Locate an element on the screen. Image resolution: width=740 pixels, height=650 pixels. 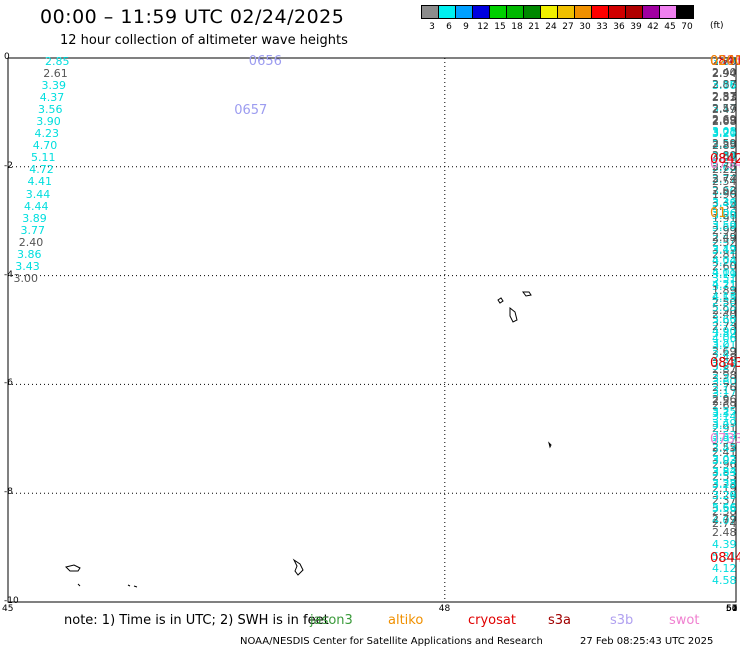
scale-label: 70 is located at coordinates (687, 27).